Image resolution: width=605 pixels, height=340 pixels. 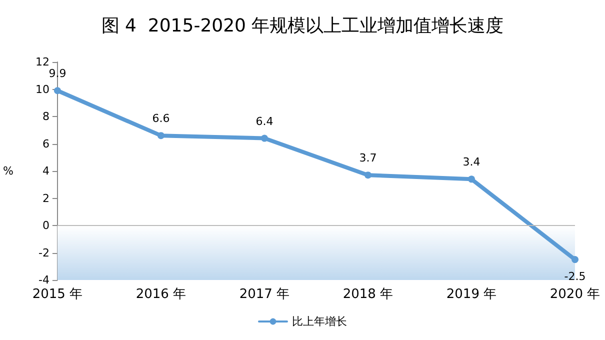 What do you see at coordinates (46, 198) in the screenshot?
I see `y-tick-label: 2` at bounding box center [46, 198].